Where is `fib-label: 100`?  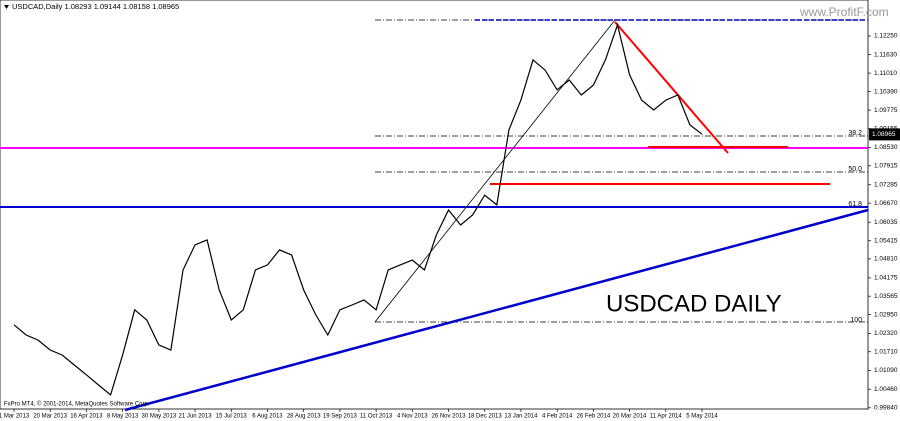
fib-label: 100 is located at coordinates (856, 320).